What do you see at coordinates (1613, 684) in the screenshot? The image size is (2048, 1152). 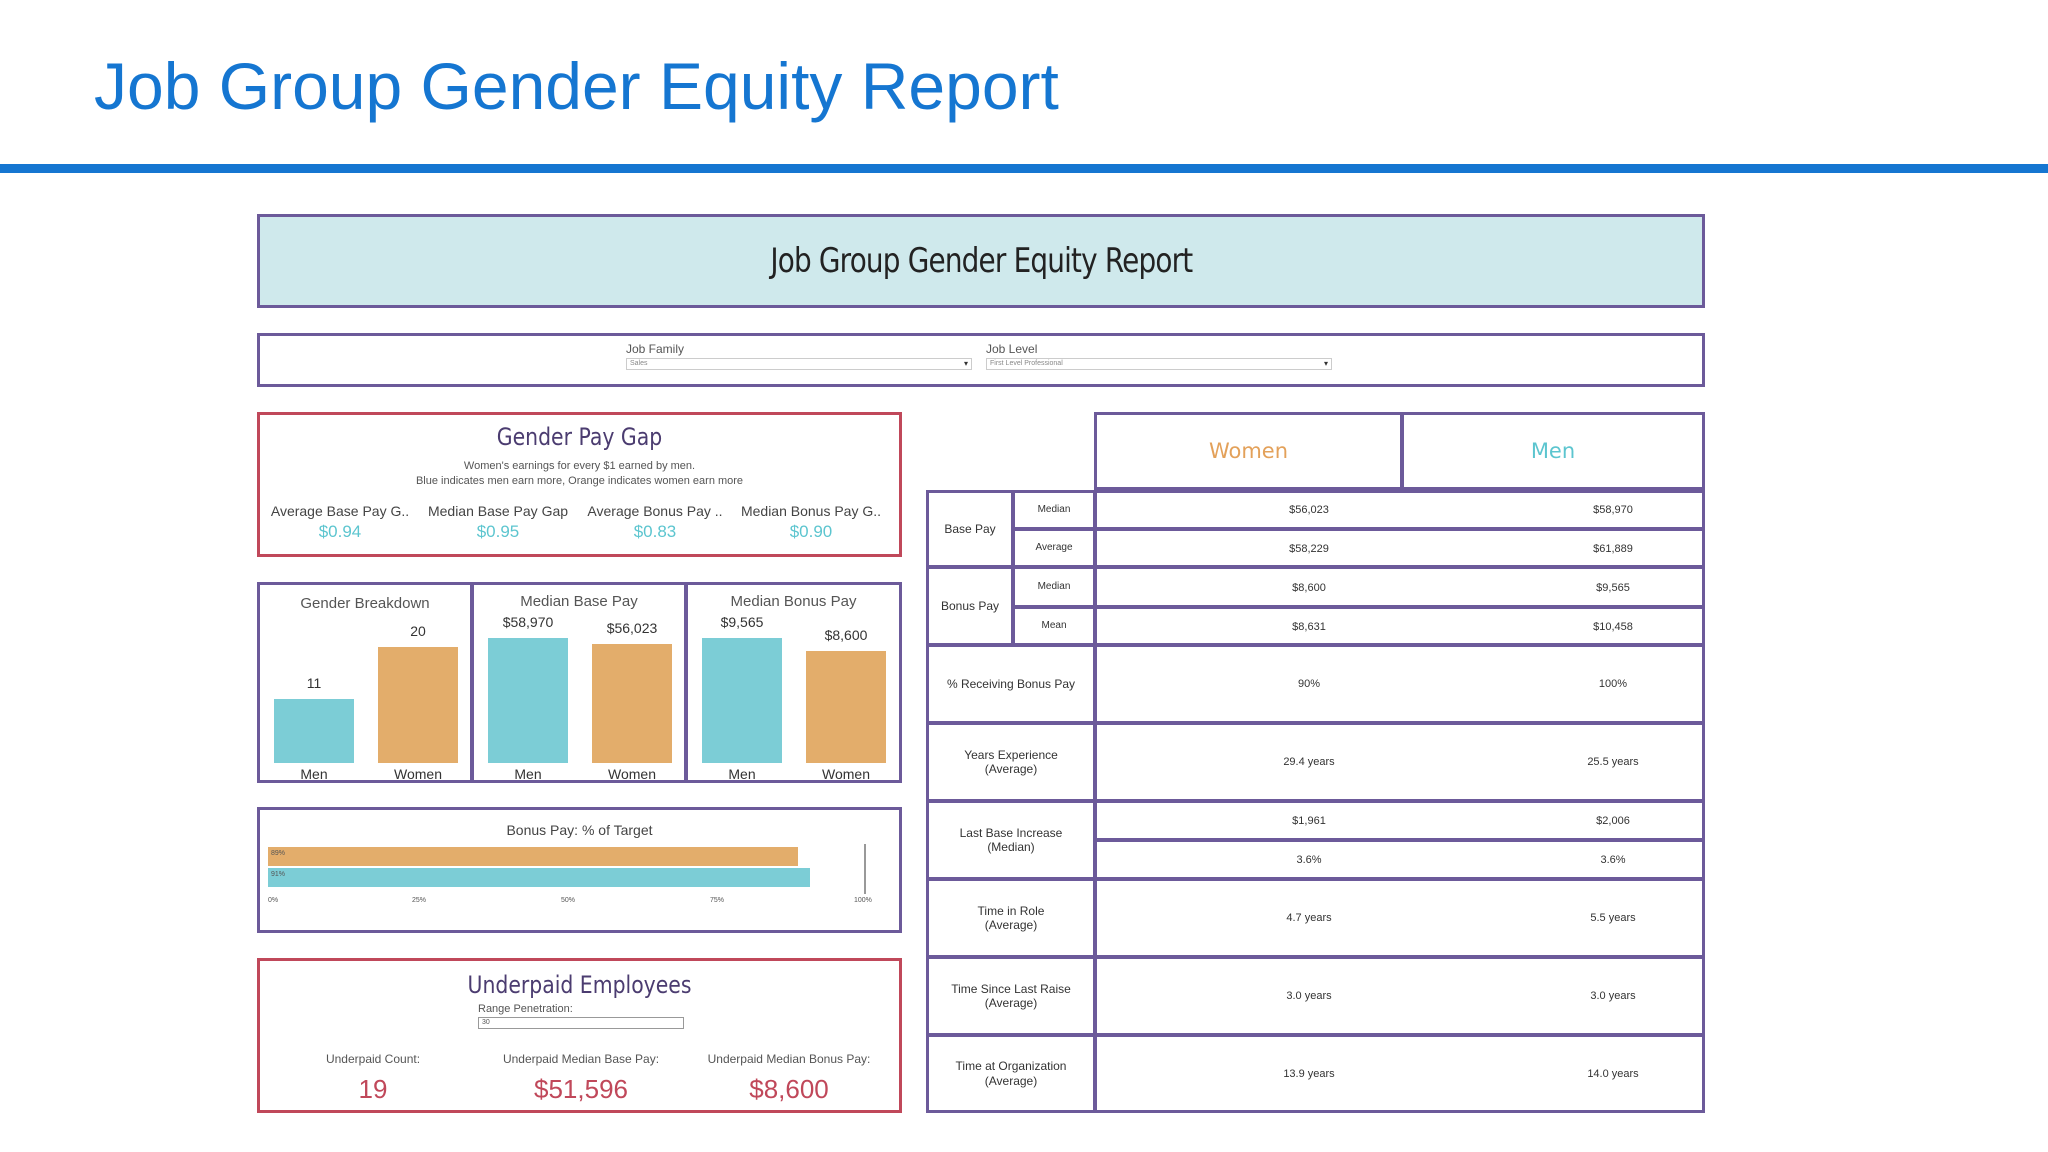 I see `receiving-bonus-men: 100%` at bounding box center [1613, 684].